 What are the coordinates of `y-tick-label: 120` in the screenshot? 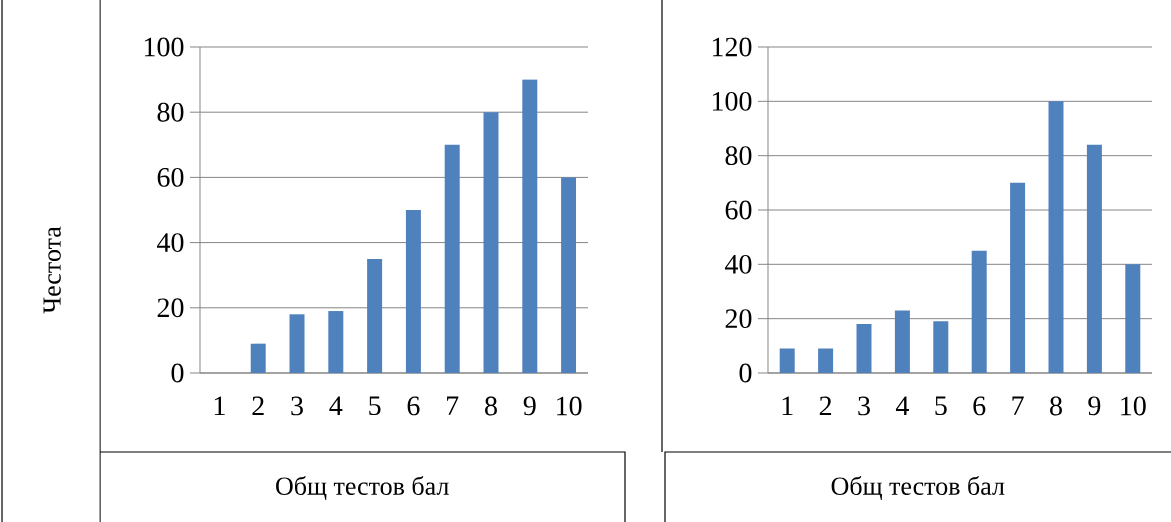 It's located at (732, 47).